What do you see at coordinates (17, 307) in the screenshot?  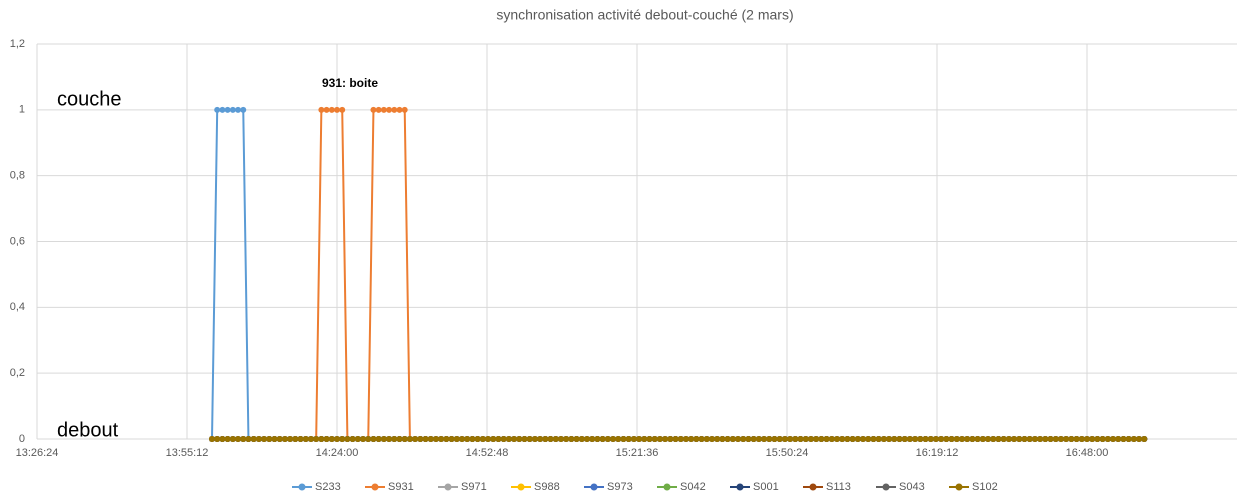 I see `y-tick-label: 0,4` at bounding box center [17, 307].